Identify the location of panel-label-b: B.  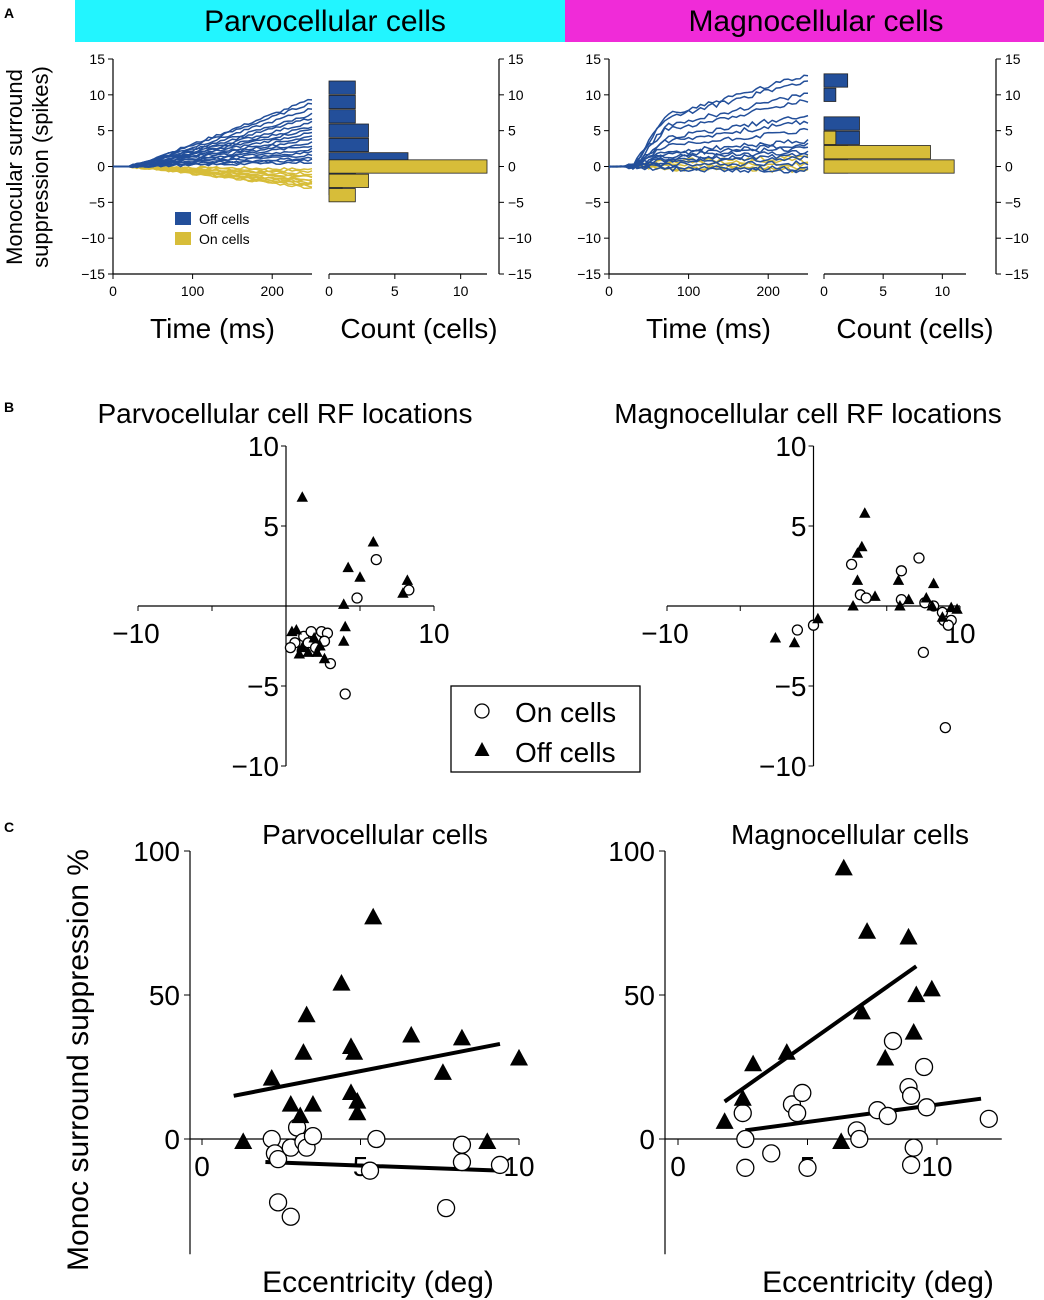
(9, 407).